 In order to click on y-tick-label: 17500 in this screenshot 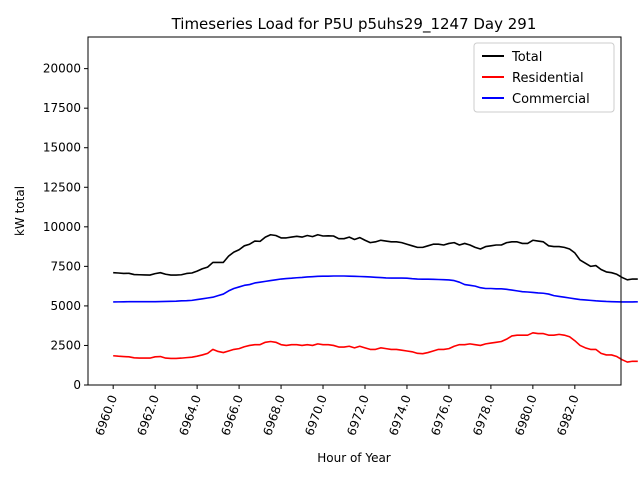, I will do `click(62, 108)`.